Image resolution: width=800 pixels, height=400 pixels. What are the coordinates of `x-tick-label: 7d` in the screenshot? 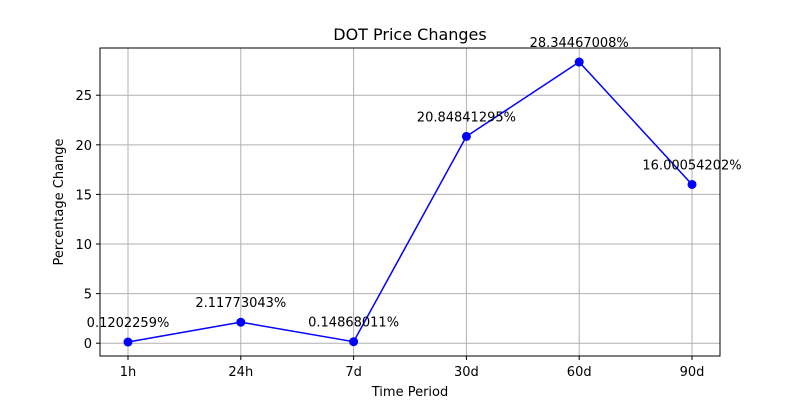 It's located at (353, 372).